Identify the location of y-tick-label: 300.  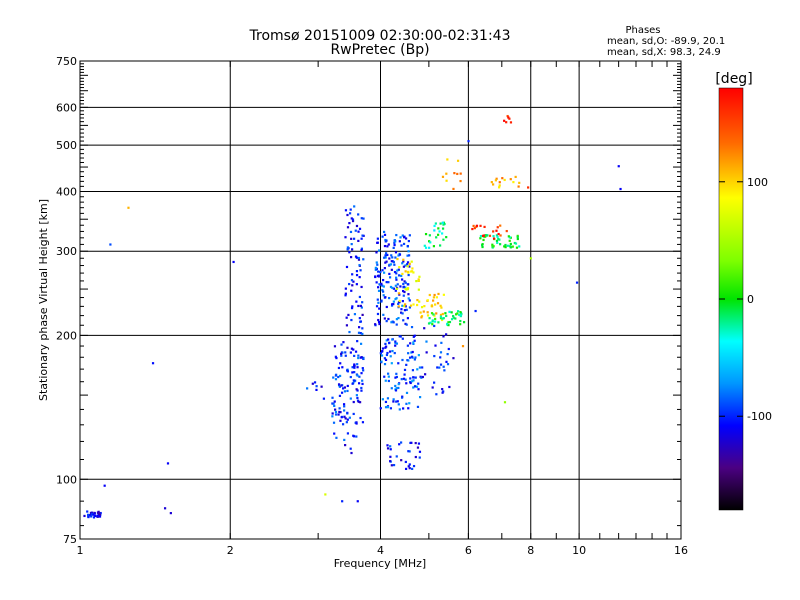
(66, 251).